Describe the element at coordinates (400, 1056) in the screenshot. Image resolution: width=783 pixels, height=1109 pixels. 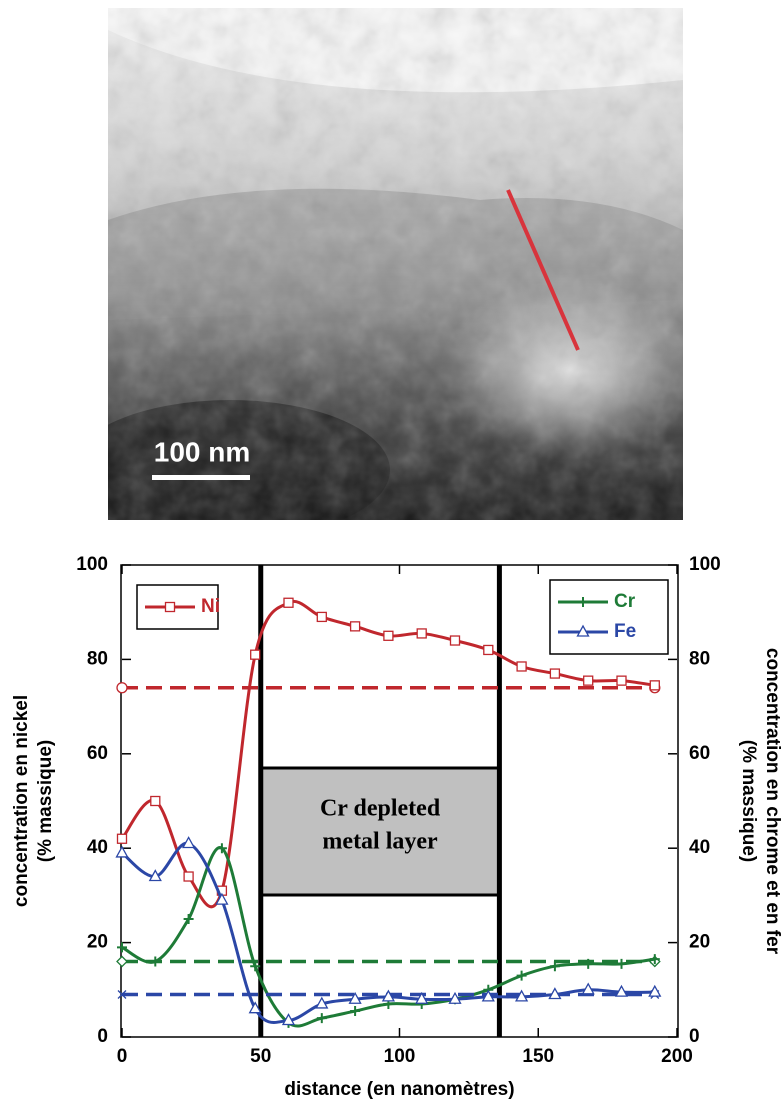
I see `x-tick-label: 100` at that location.